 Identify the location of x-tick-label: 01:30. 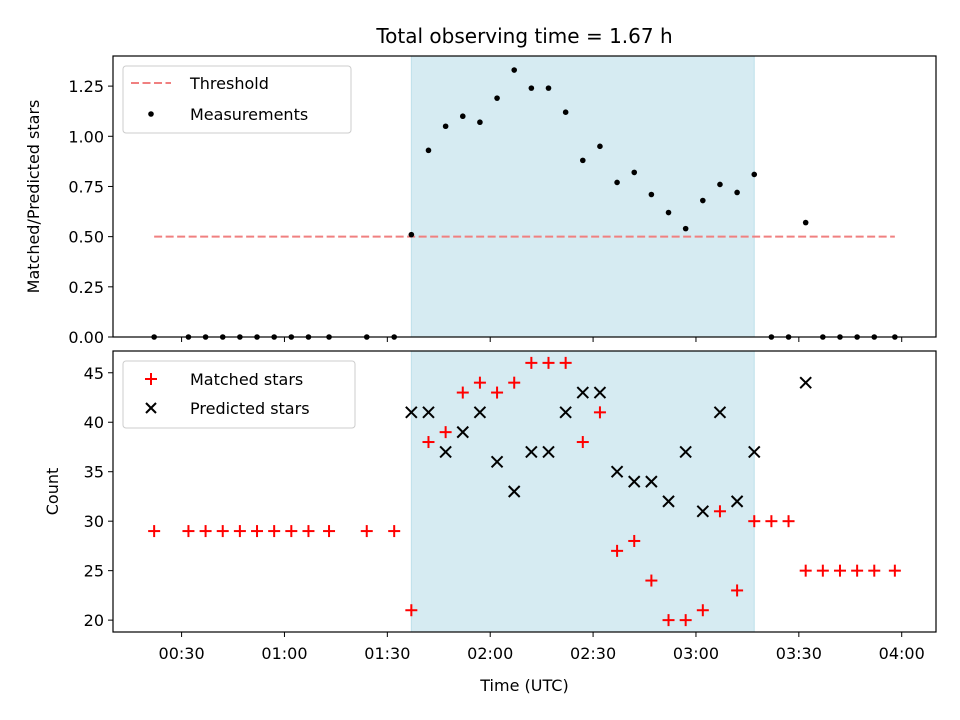
(387, 653).